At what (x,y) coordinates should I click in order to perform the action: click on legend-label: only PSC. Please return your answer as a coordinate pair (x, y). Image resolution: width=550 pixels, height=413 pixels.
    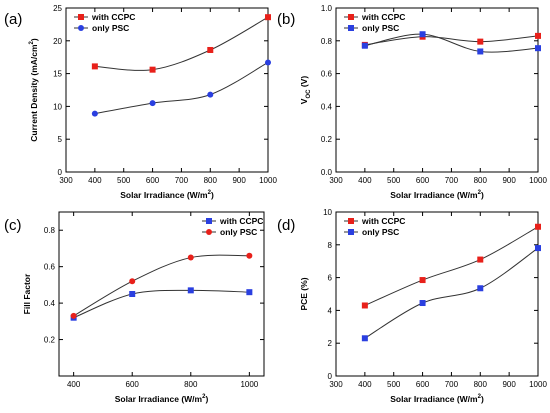
    Looking at the image, I should click on (110, 28).